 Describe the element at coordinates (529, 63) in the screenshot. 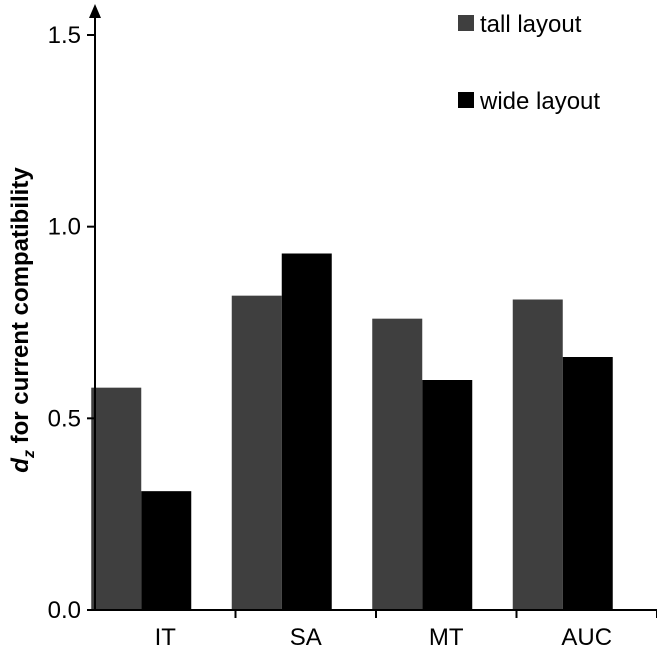

I see `legend: tall layout wide layout` at that location.